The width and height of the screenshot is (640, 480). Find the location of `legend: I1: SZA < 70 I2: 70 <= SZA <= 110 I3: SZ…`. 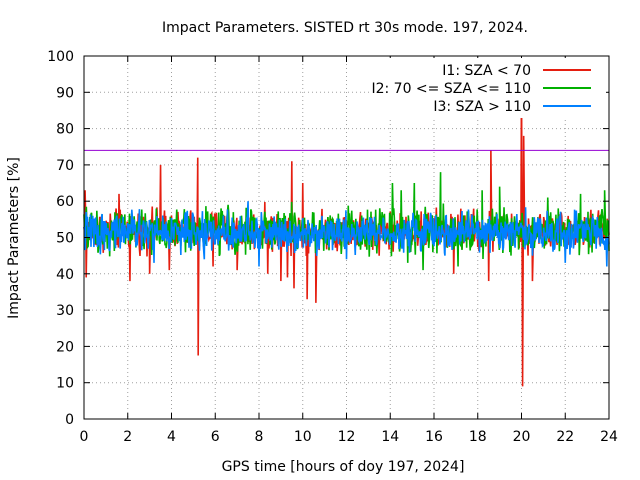

legend: I1: SZA < 70 I2: 70 <= SZA <= 110 I3: SZ… is located at coordinates (488, 88).